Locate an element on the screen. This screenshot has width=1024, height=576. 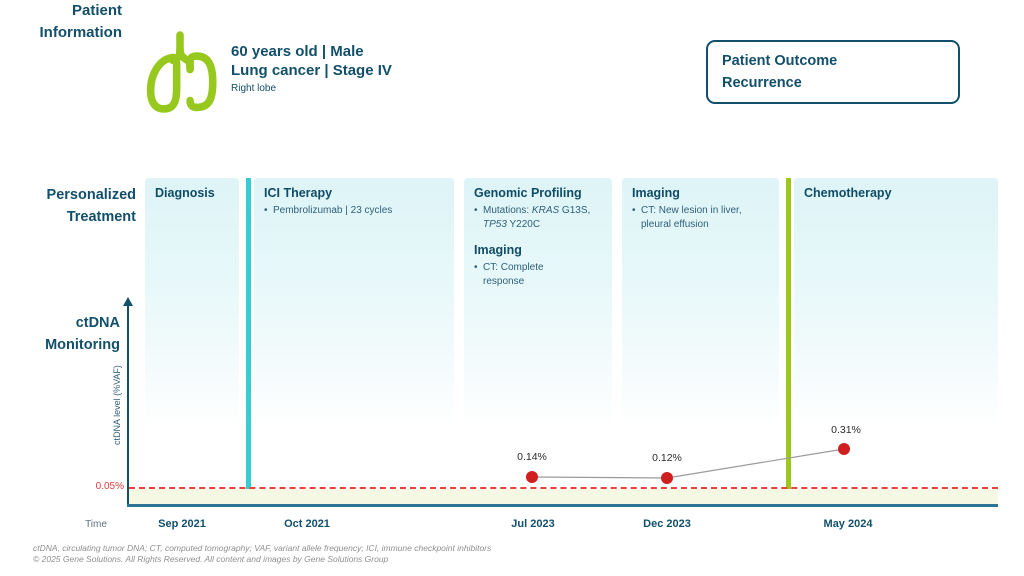
data-point-dec-2023 is located at coordinates (667, 478).